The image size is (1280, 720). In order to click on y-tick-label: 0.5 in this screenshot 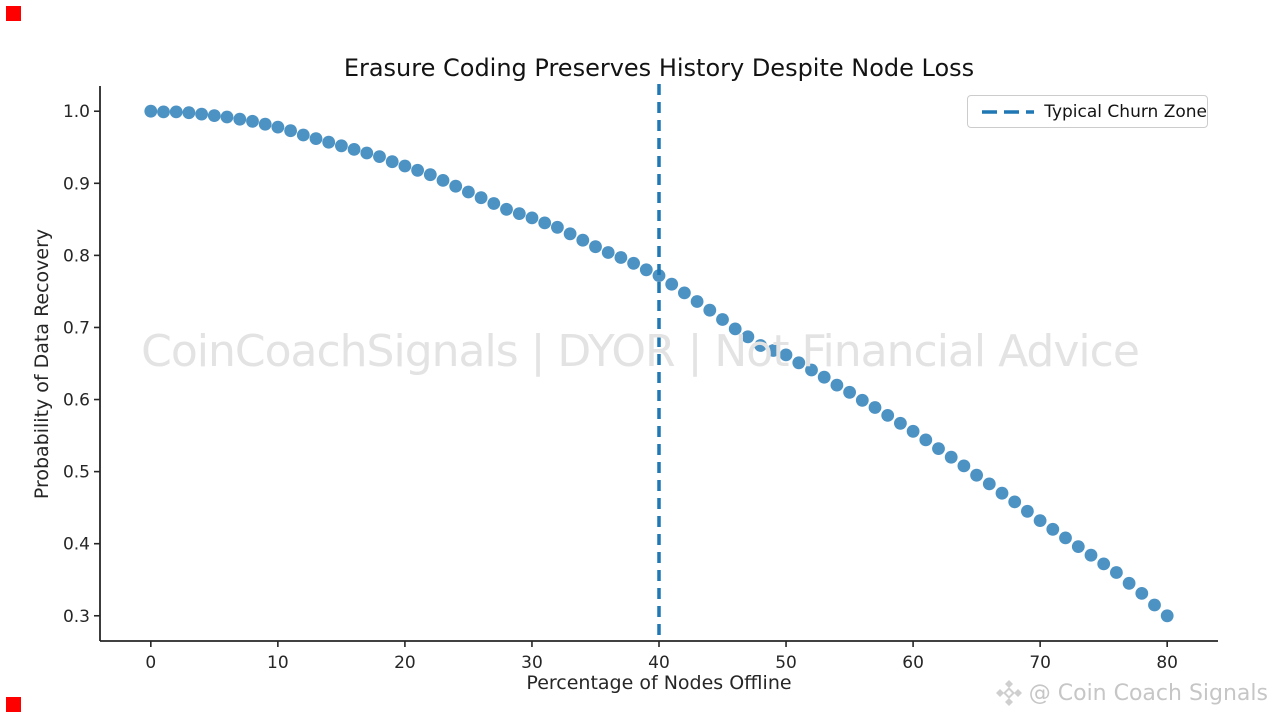, I will do `click(76, 473)`.